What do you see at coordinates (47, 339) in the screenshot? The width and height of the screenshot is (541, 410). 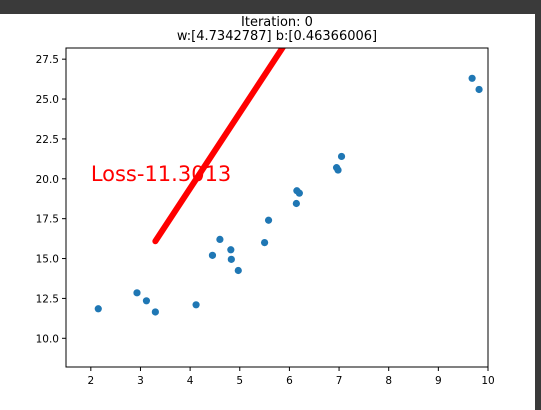 I see `y-tick-label: 10.0` at bounding box center [47, 339].